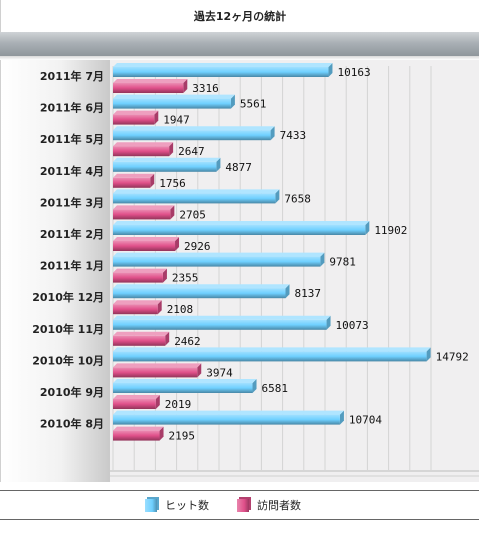 The height and width of the screenshot is (536, 479). Describe the element at coordinates (72, 234) in the screenshot. I see `category-label: 2011年 2月` at that location.